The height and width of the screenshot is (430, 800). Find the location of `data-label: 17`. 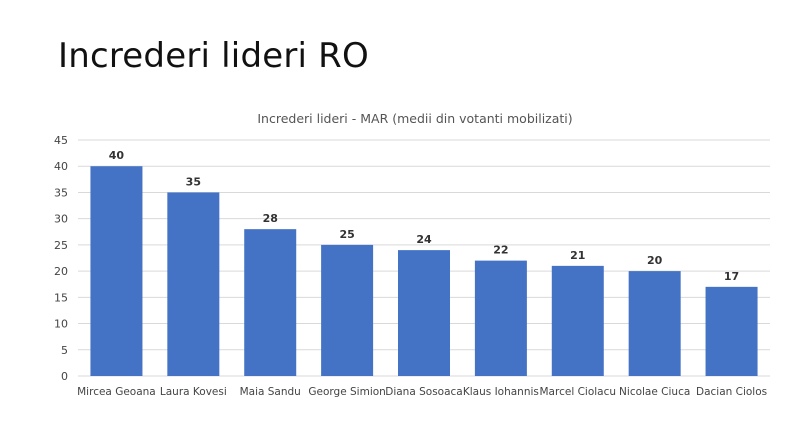

data-label: 17 is located at coordinates (731, 276).